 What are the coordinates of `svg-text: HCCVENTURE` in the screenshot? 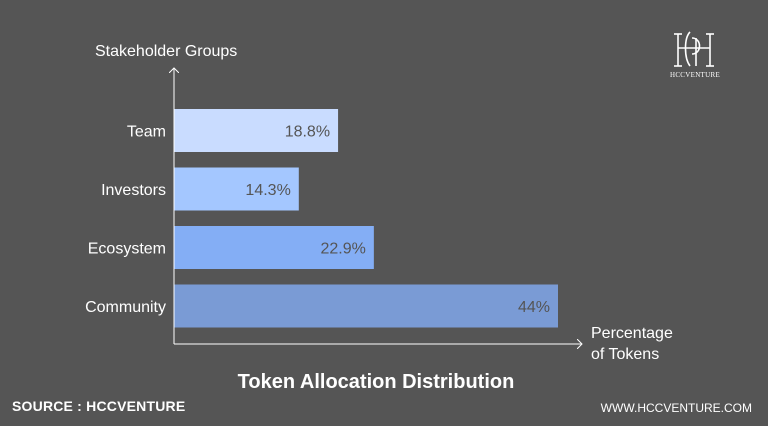 It's located at (695, 75).